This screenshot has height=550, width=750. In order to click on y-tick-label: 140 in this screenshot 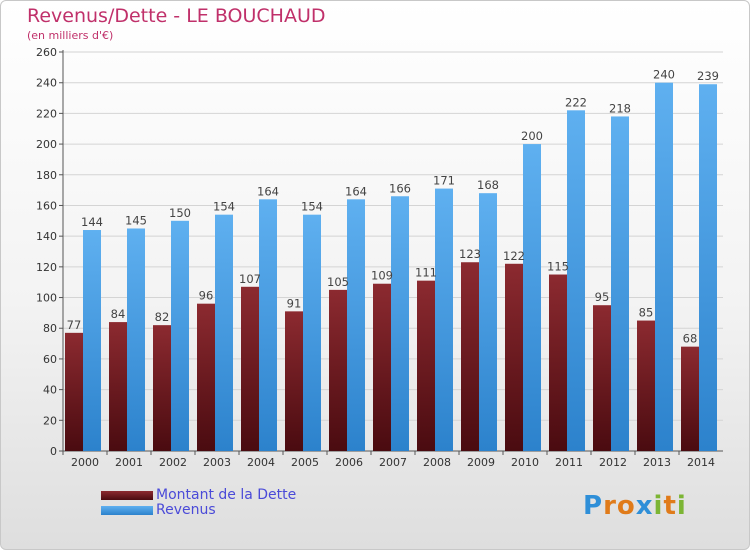, I will do `click(46, 236)`.